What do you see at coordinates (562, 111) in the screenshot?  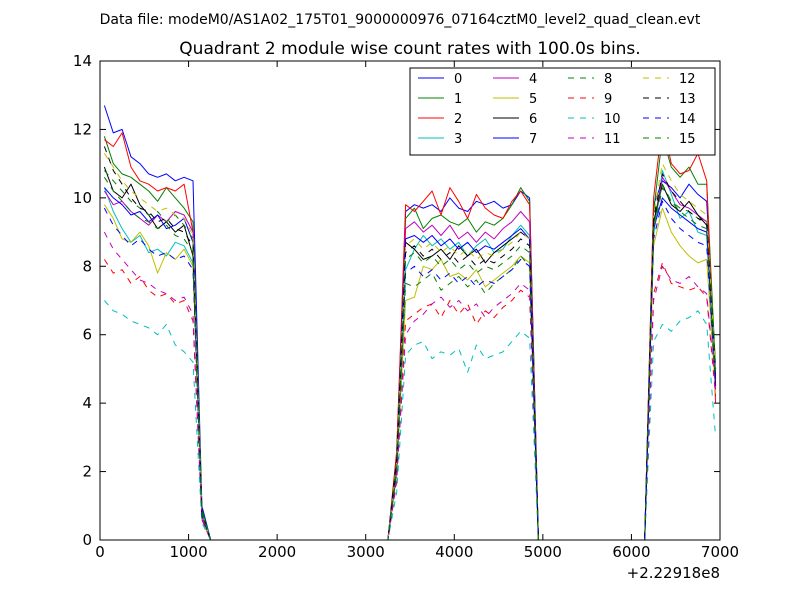 I see `legend-box` at bounding box center [562, 111].